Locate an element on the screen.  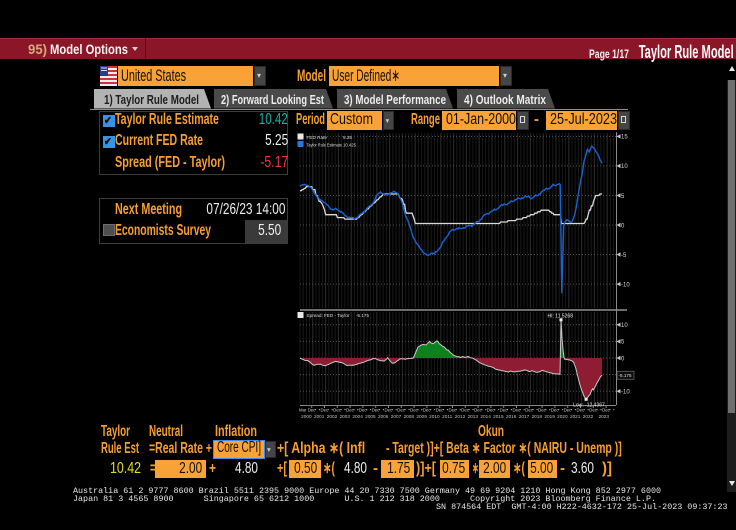
svg-text: 2012 is located at coordinates (460, 416).